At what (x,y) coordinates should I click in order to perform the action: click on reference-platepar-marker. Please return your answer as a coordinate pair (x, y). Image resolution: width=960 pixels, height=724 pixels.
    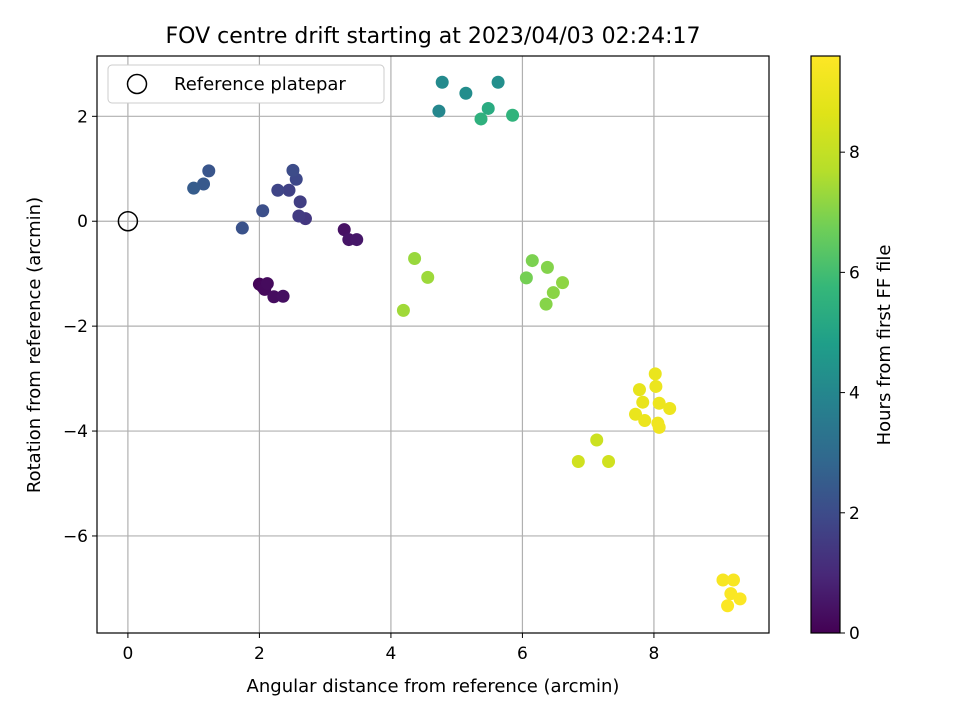
    Looking at the image, I should click on (128, 221).